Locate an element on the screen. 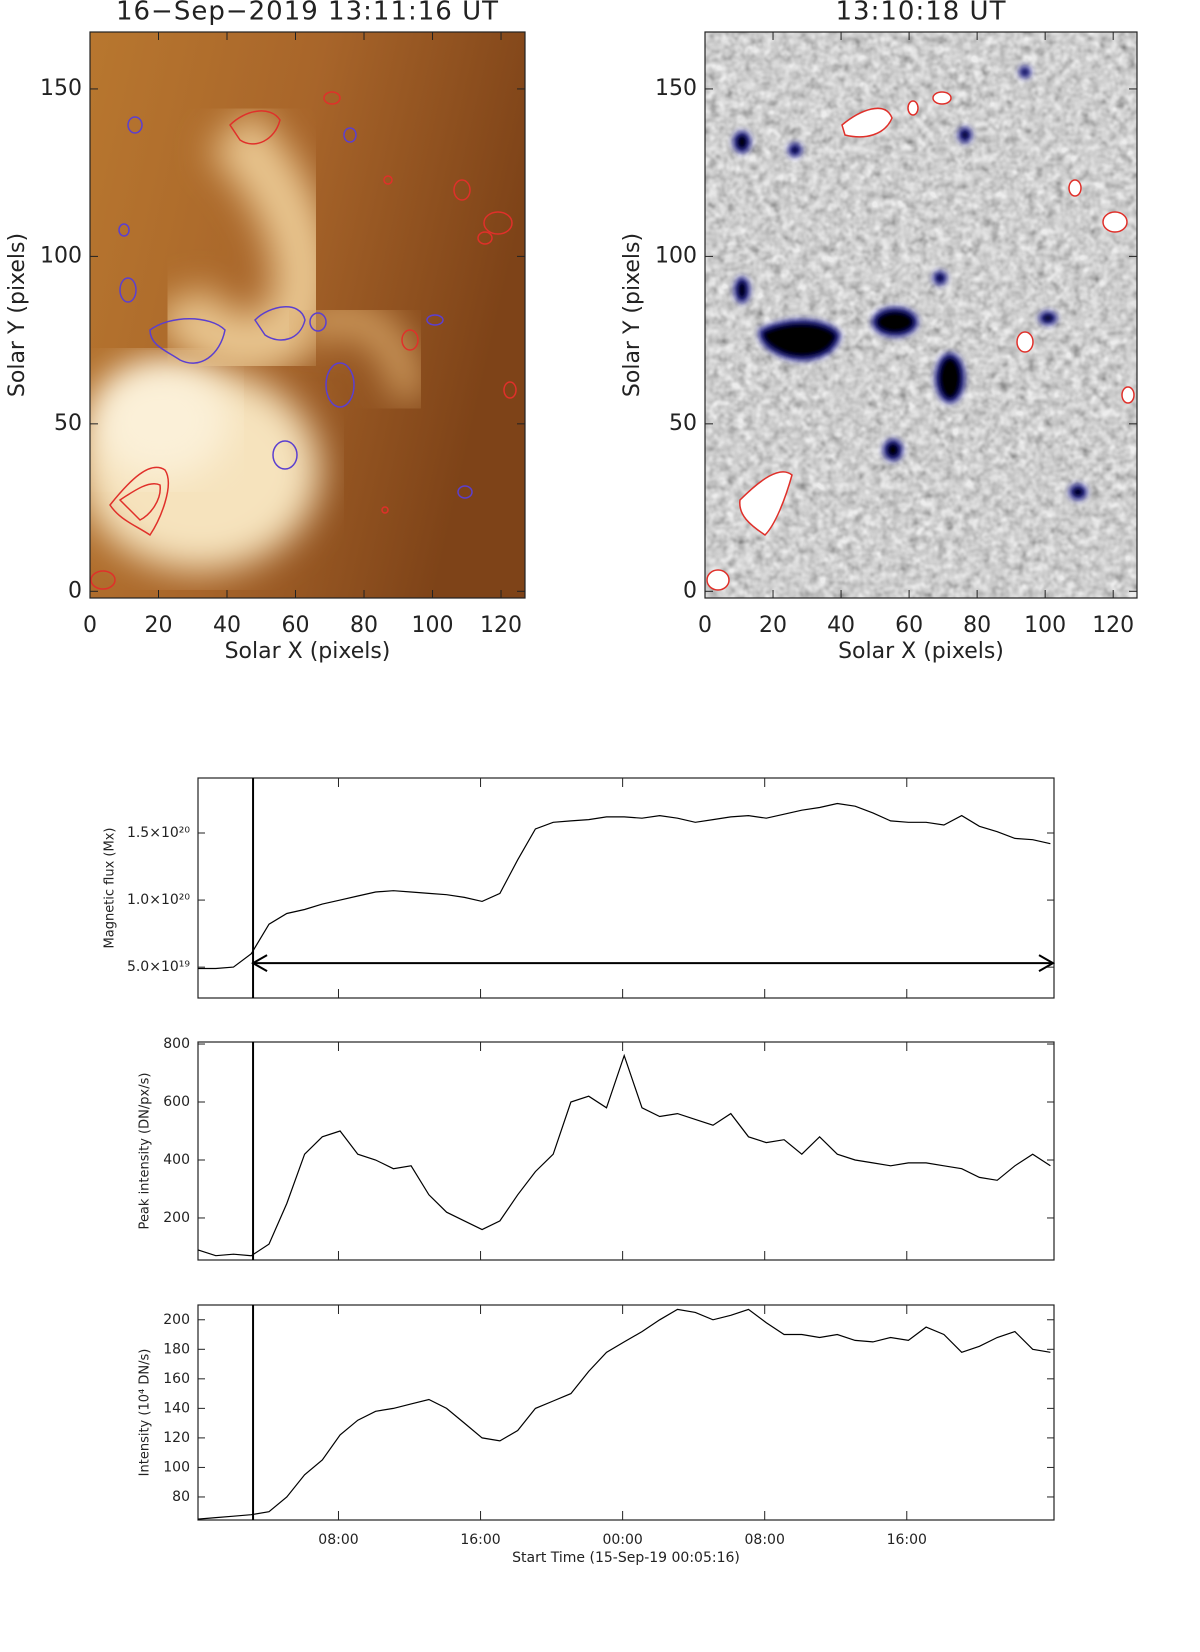  chart-title: 16−Sep−2019 13:11:16 UT is located at coordinates (307, 13).